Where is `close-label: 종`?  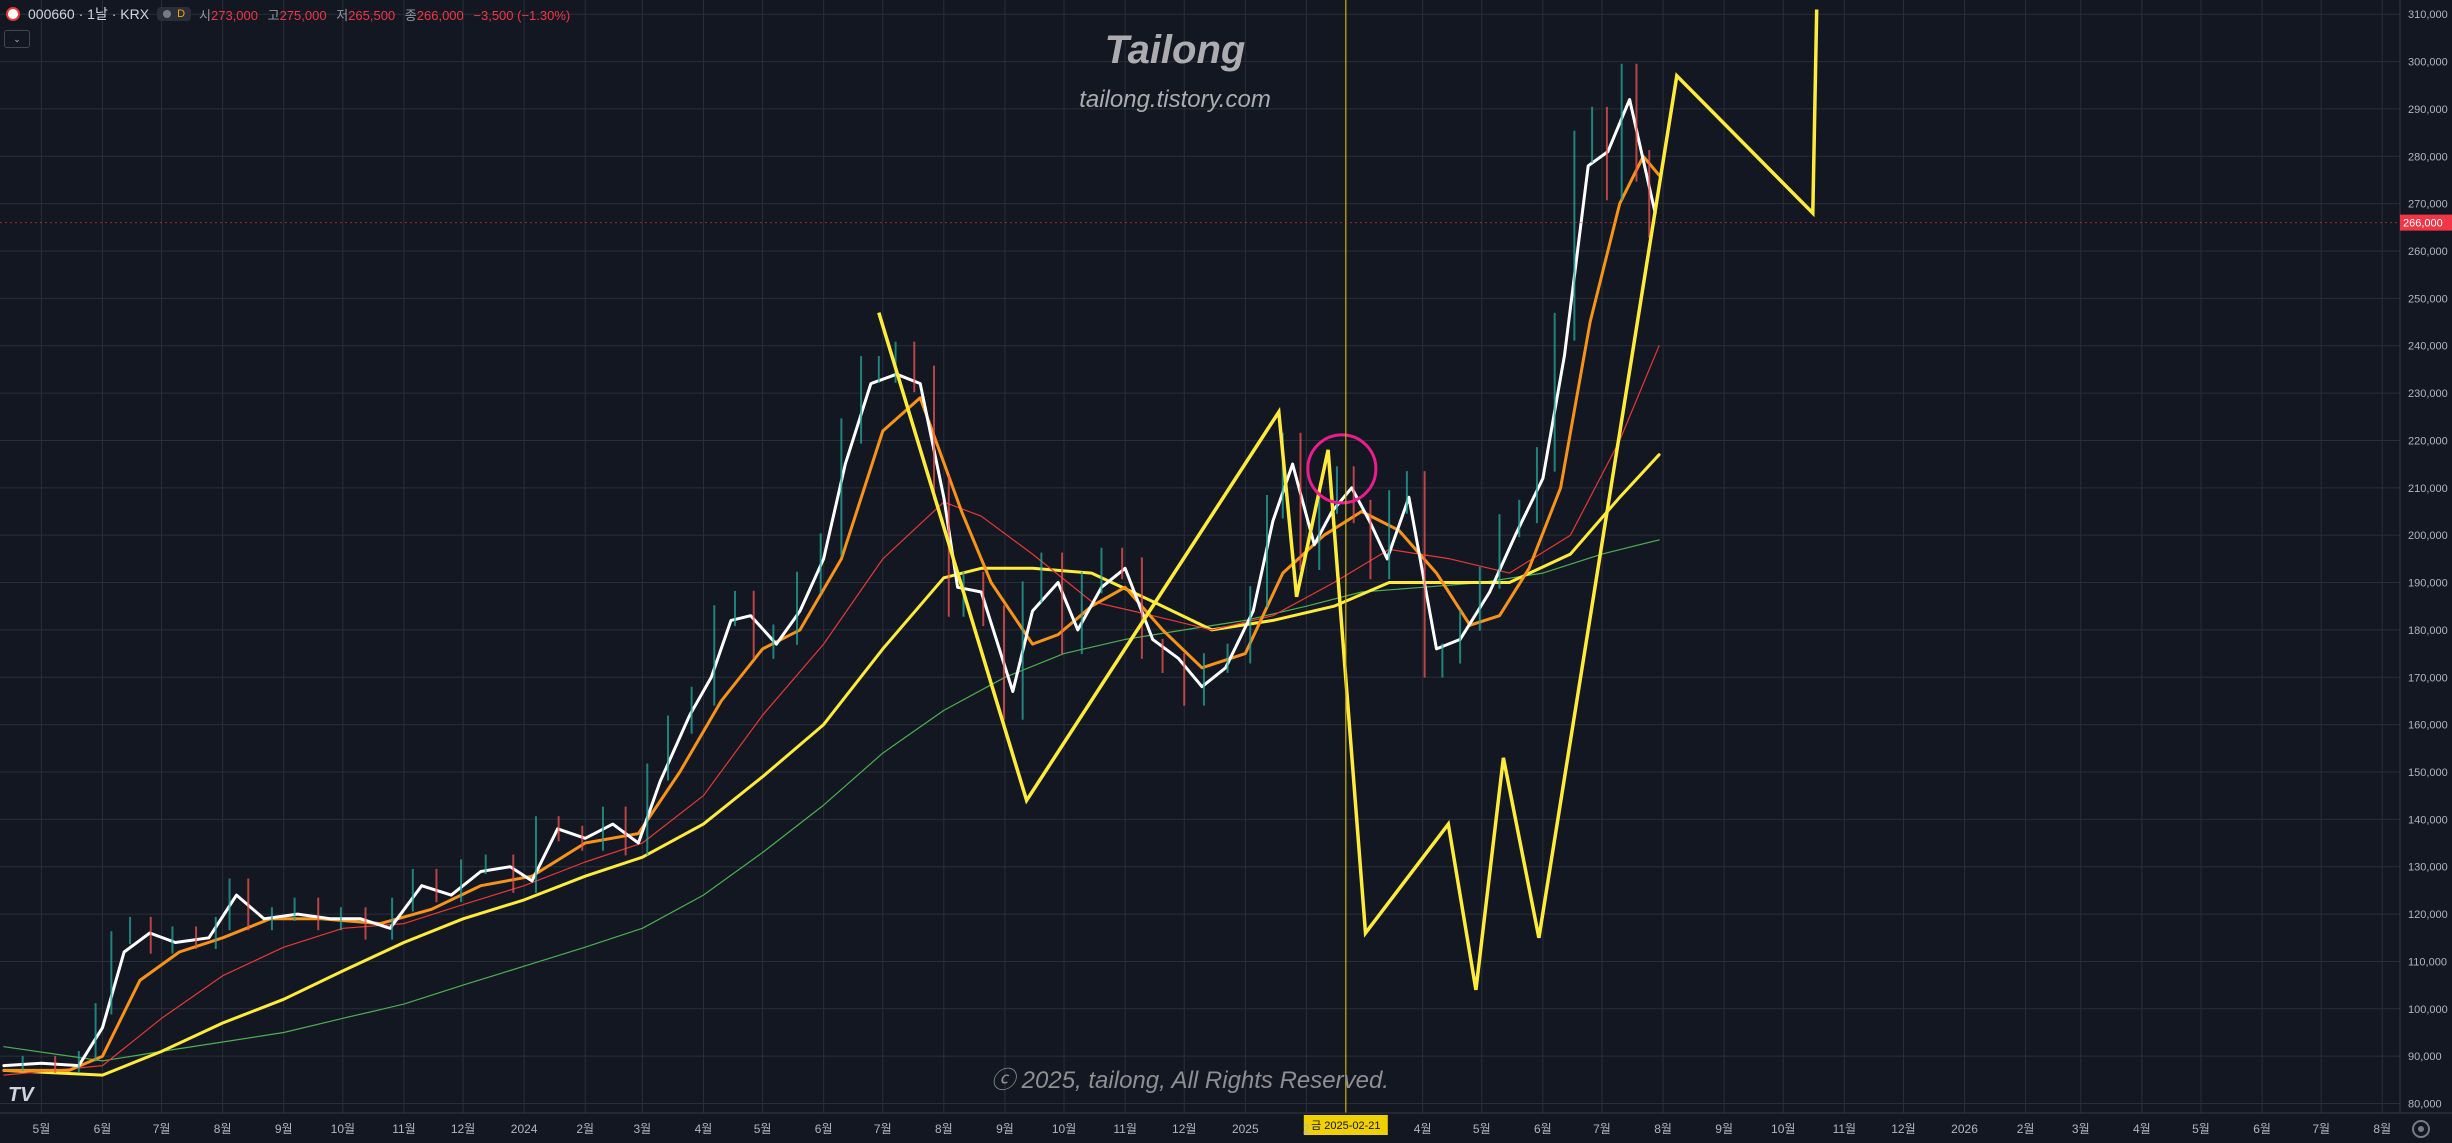 close-label: 종 is located at coordinates (410, 15).